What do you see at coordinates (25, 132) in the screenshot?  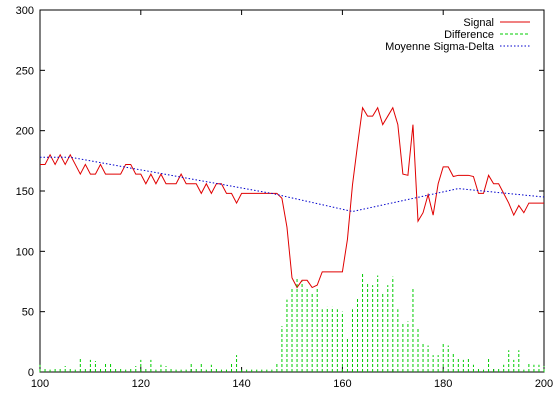 I see `y-tick-label: 200` at bounding box center [25, 132].